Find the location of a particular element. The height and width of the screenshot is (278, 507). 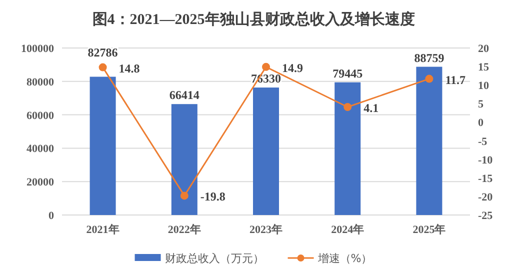

y2-tick-label: 10 is located at coordinates (484, 86).